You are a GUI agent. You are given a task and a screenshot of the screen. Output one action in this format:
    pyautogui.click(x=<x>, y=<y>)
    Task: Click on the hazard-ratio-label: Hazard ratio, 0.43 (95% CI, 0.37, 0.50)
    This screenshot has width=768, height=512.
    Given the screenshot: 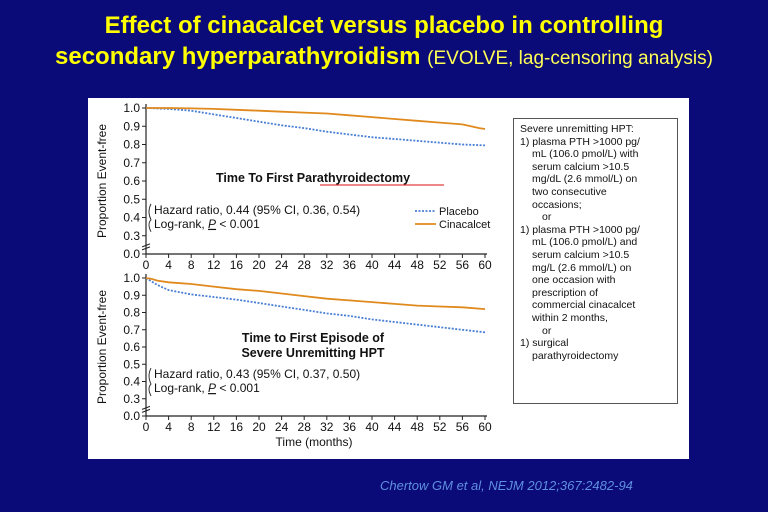 What is the action you would take?
    pyautogui.click(x=257, y=374)
    